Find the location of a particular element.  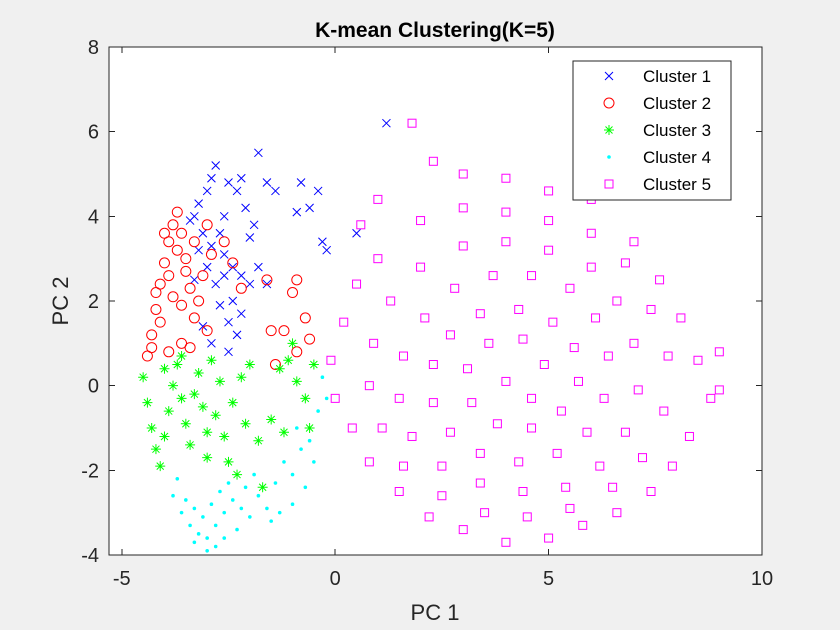

chart-title: K-mean Clustering(K=5) is located at coordinates (435, 30).